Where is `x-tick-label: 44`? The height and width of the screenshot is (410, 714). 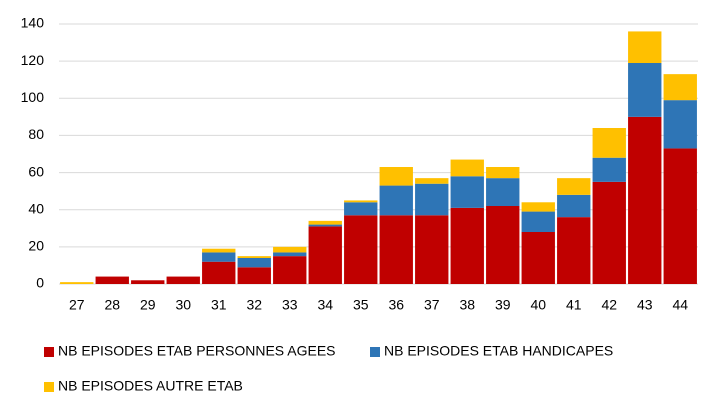
x-tick-label: 44 is located at coordinates (680, 305).